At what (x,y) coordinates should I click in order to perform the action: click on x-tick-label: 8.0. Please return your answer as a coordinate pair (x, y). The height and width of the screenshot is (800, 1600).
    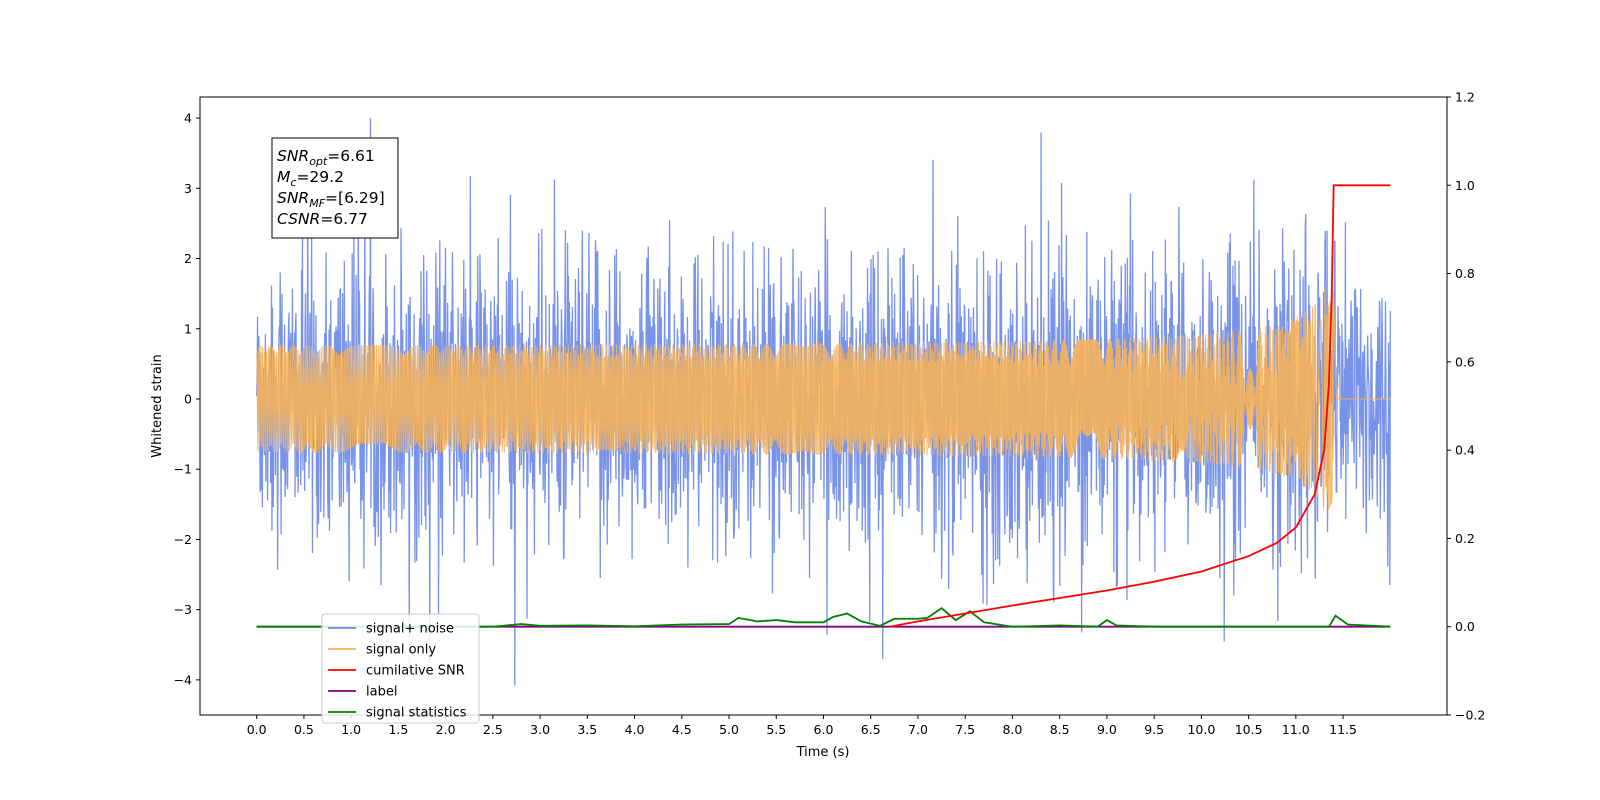
    Looking at the image, I should click on (1012, 729).